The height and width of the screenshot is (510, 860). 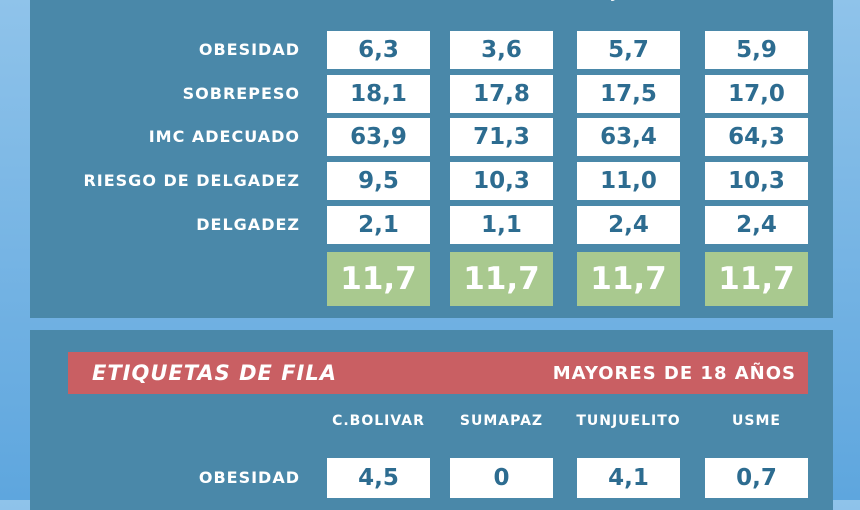 What do you see at coordinates (378, 94) in the screenshot?
I see `value-cell: 18,1` at bounding box center [378, 94].